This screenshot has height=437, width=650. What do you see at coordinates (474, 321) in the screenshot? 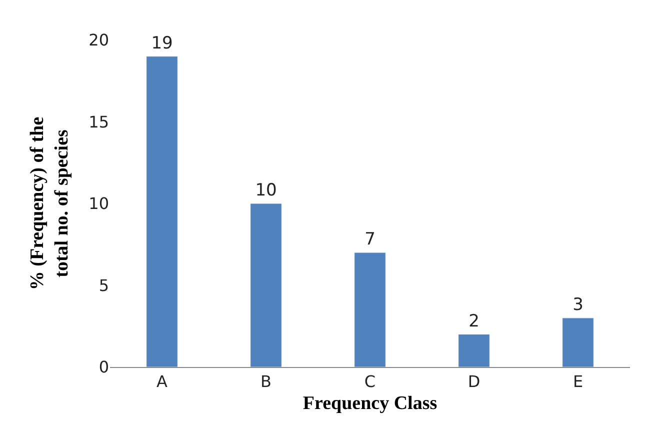
I see `data-label: 2` at bounding box center [474, 321].